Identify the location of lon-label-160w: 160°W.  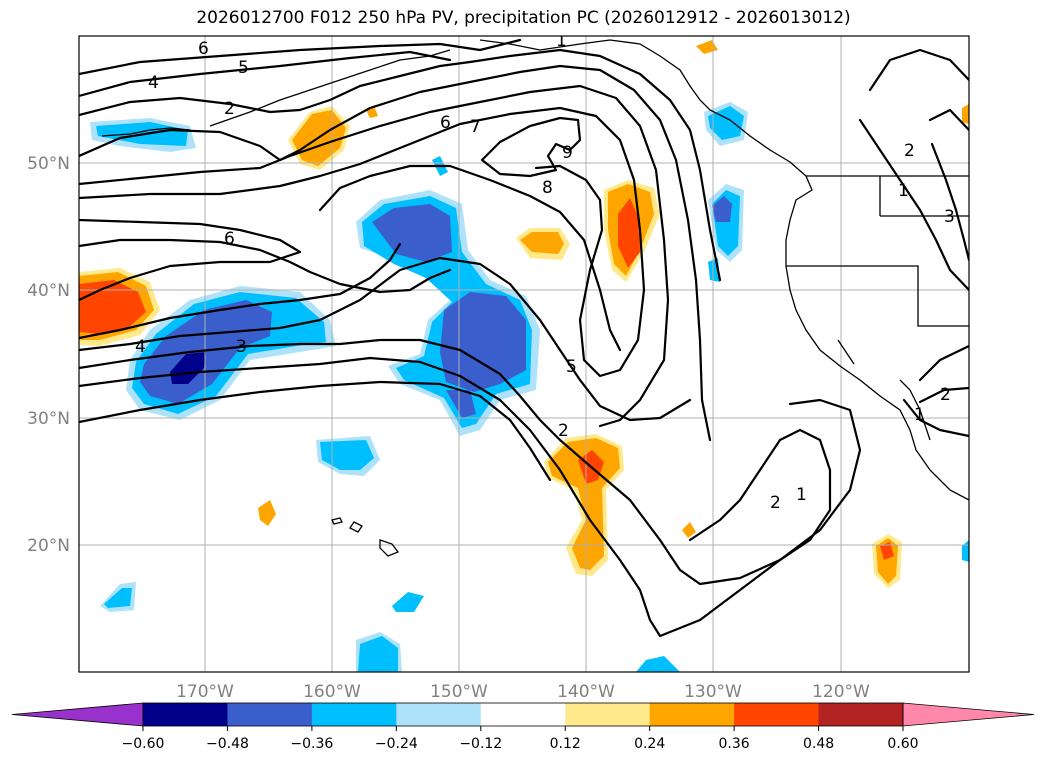
(332, 692).